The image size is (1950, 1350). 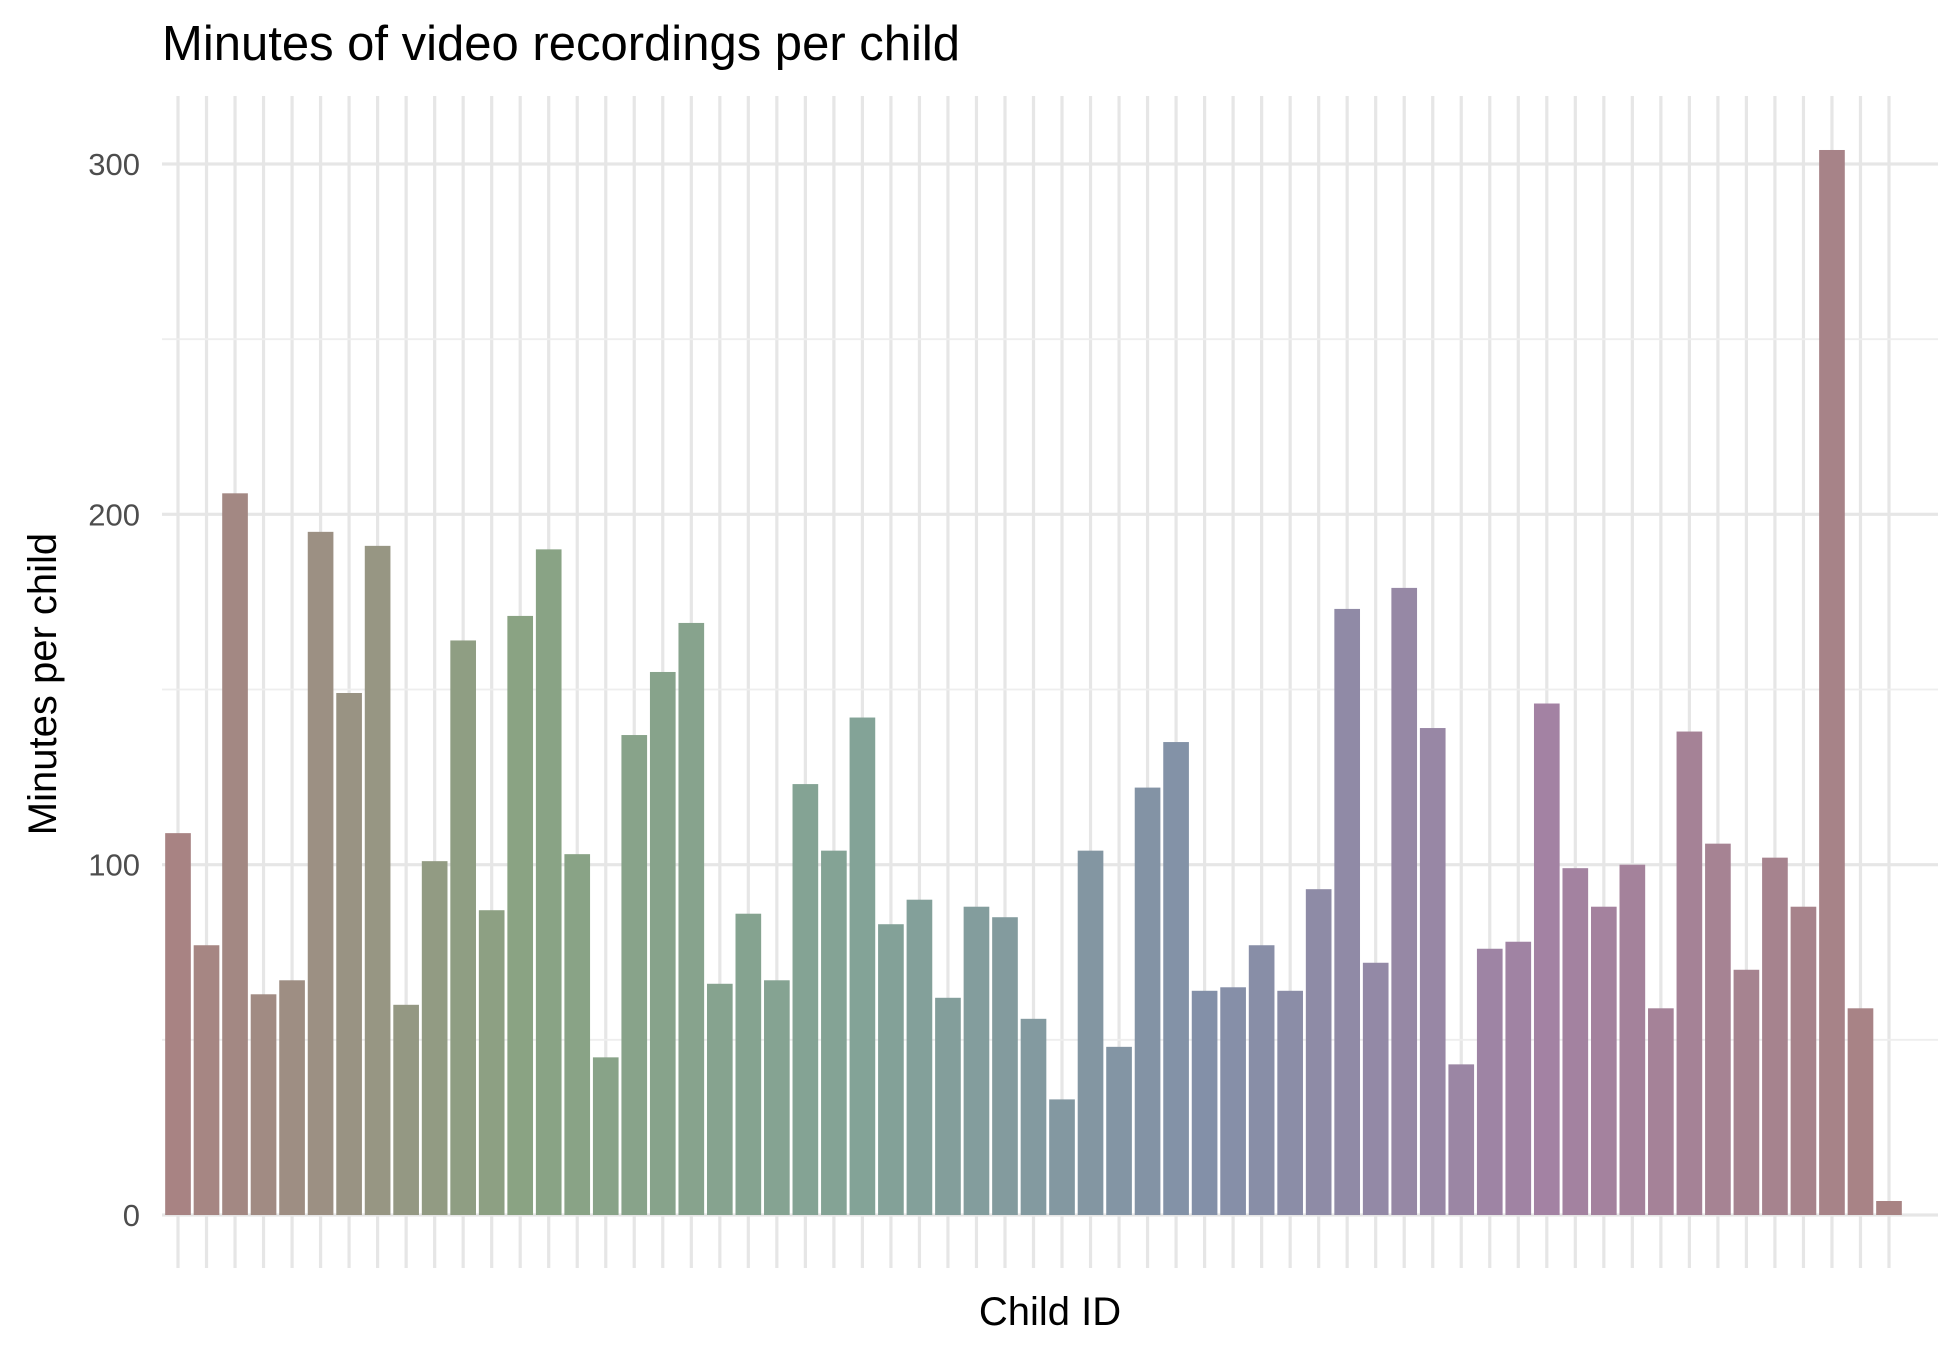 I want to click on y-tick-label: 100, so click(x=114, y=865).